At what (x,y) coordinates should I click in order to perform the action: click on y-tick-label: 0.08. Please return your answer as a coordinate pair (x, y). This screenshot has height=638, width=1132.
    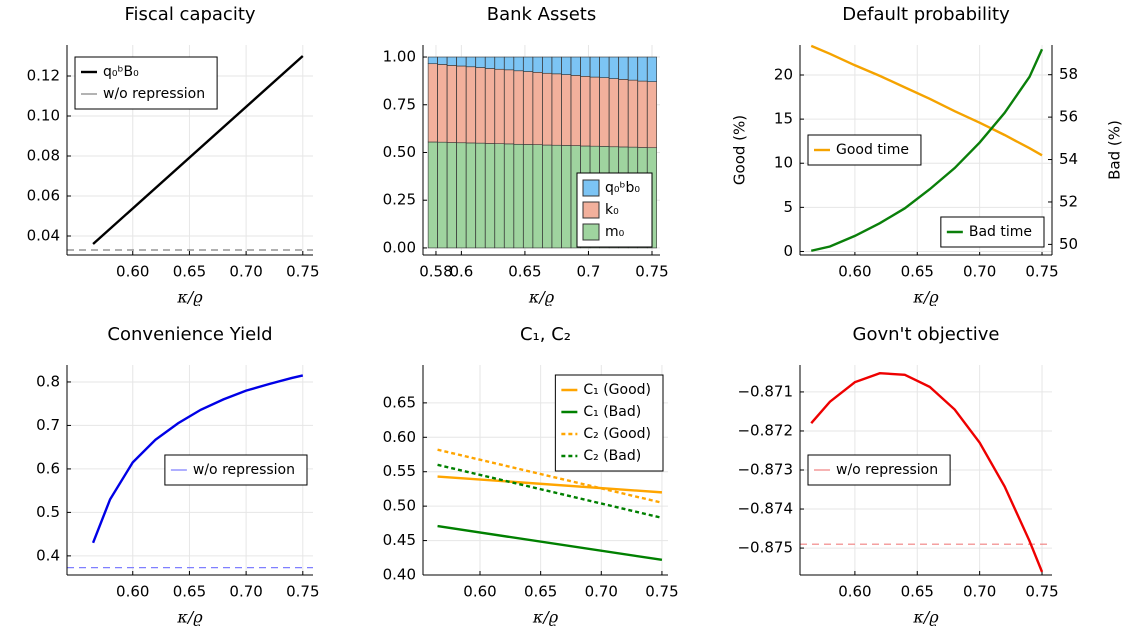
    Looking at the image, I should click on (43, 156).